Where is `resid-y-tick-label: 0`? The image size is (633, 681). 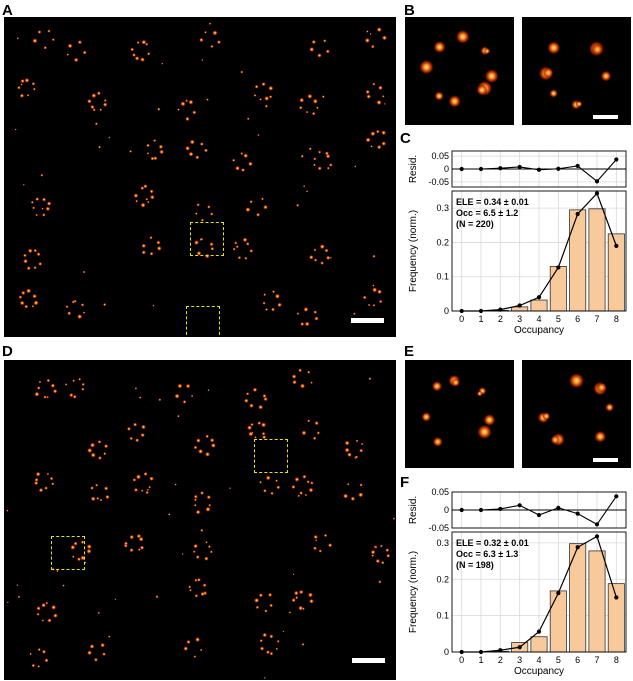 resid-y-tick-label: 0 is located at coordinates (446, 169).